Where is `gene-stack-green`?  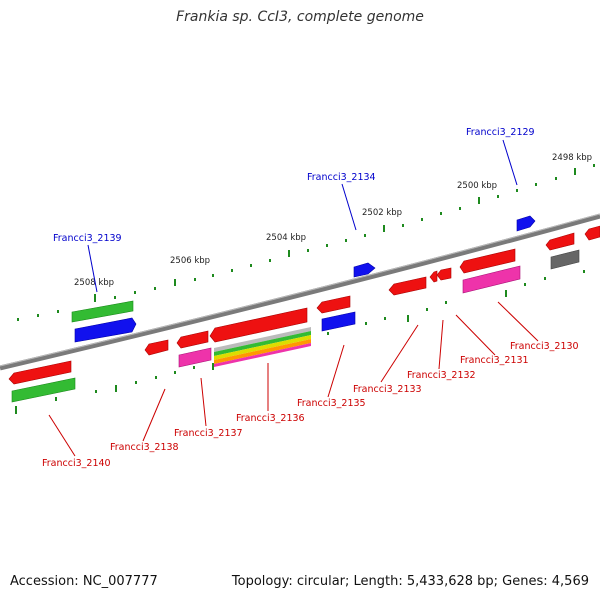
gene-stack-green is located at coordinates (262, 343).